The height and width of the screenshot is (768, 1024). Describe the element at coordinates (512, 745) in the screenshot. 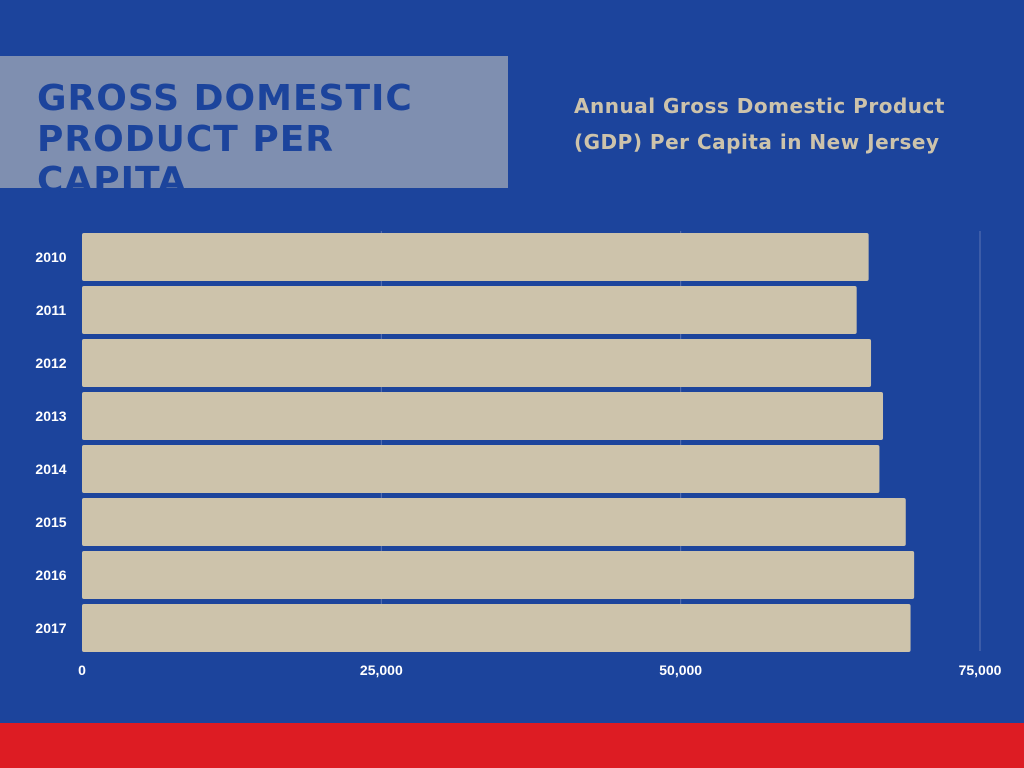

I see `footer-bar` at that location.